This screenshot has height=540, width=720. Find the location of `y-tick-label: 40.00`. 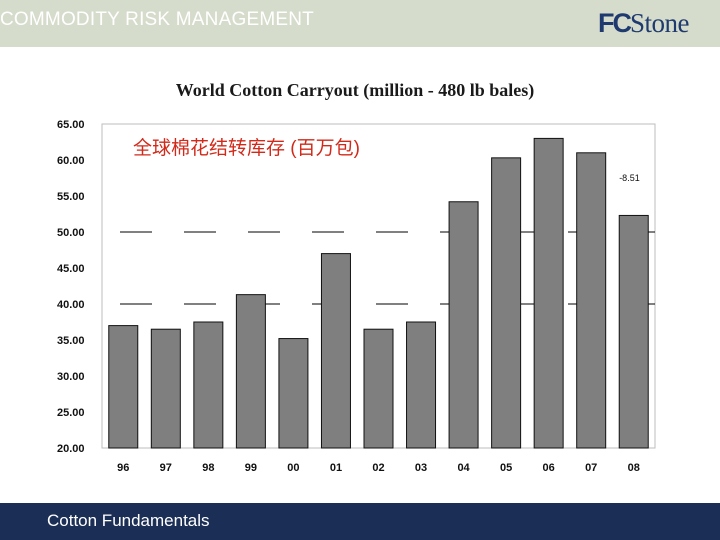

y-tick-label: 40.00 is located at coordinates (71, 305).